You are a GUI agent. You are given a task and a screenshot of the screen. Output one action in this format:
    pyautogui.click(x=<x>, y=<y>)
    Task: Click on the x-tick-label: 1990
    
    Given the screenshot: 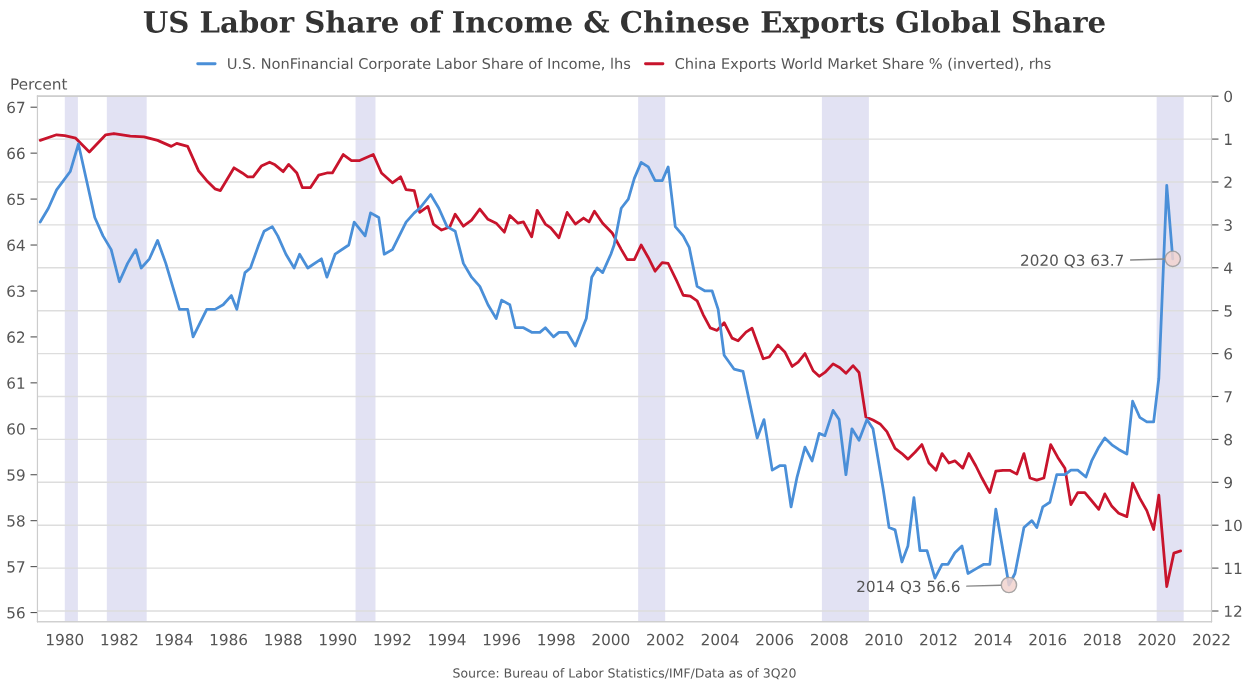 What is the action you would take?
    pyautogui.click(x=338, y=639)
    